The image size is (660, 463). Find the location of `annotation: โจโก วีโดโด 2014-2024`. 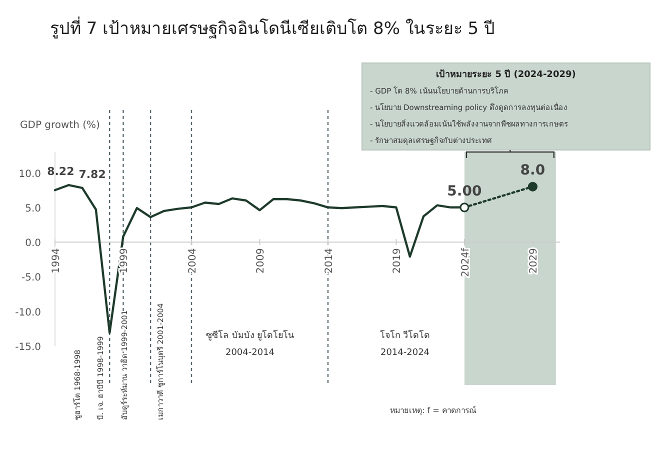

annotation: โจโก วีโดโด 2014-2024 is located at coordinates (405, 344).